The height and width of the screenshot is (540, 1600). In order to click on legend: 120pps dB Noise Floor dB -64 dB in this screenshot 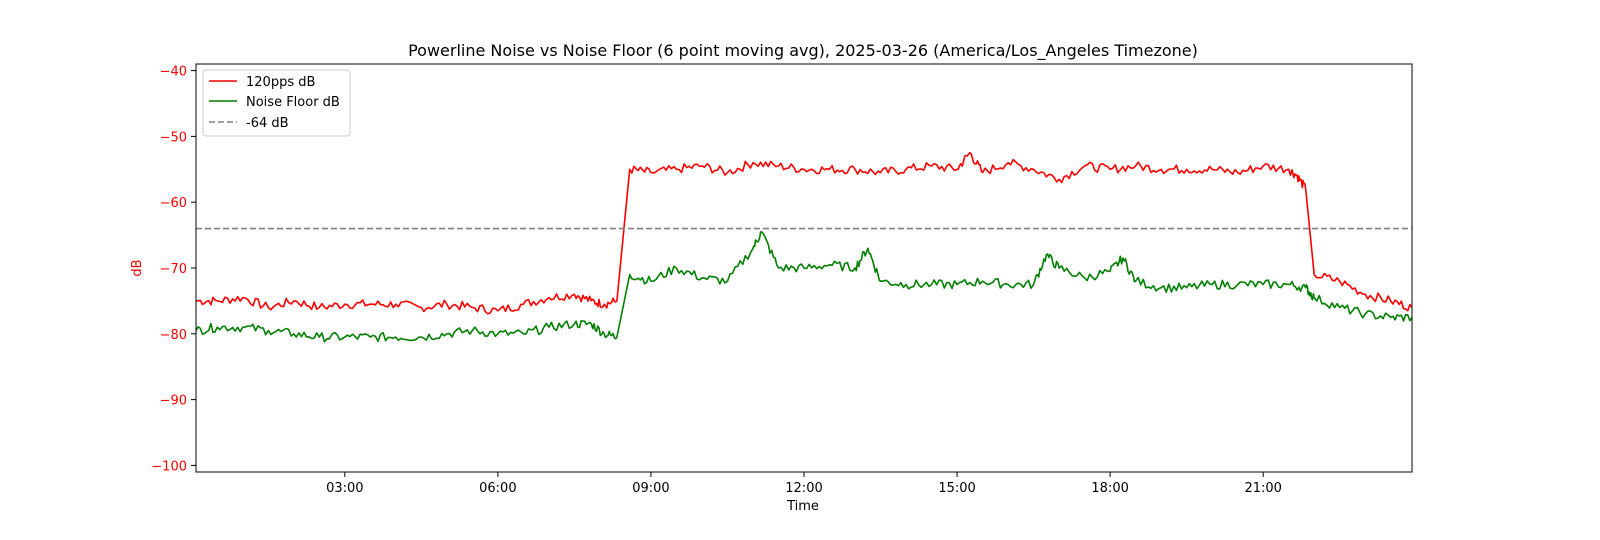, I will do `click(276, 103)`.